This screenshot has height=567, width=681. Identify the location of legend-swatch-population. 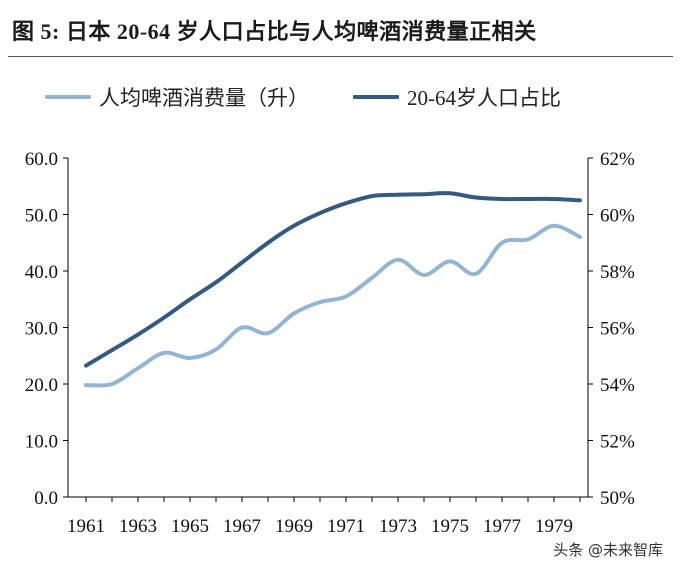
(376, 97).